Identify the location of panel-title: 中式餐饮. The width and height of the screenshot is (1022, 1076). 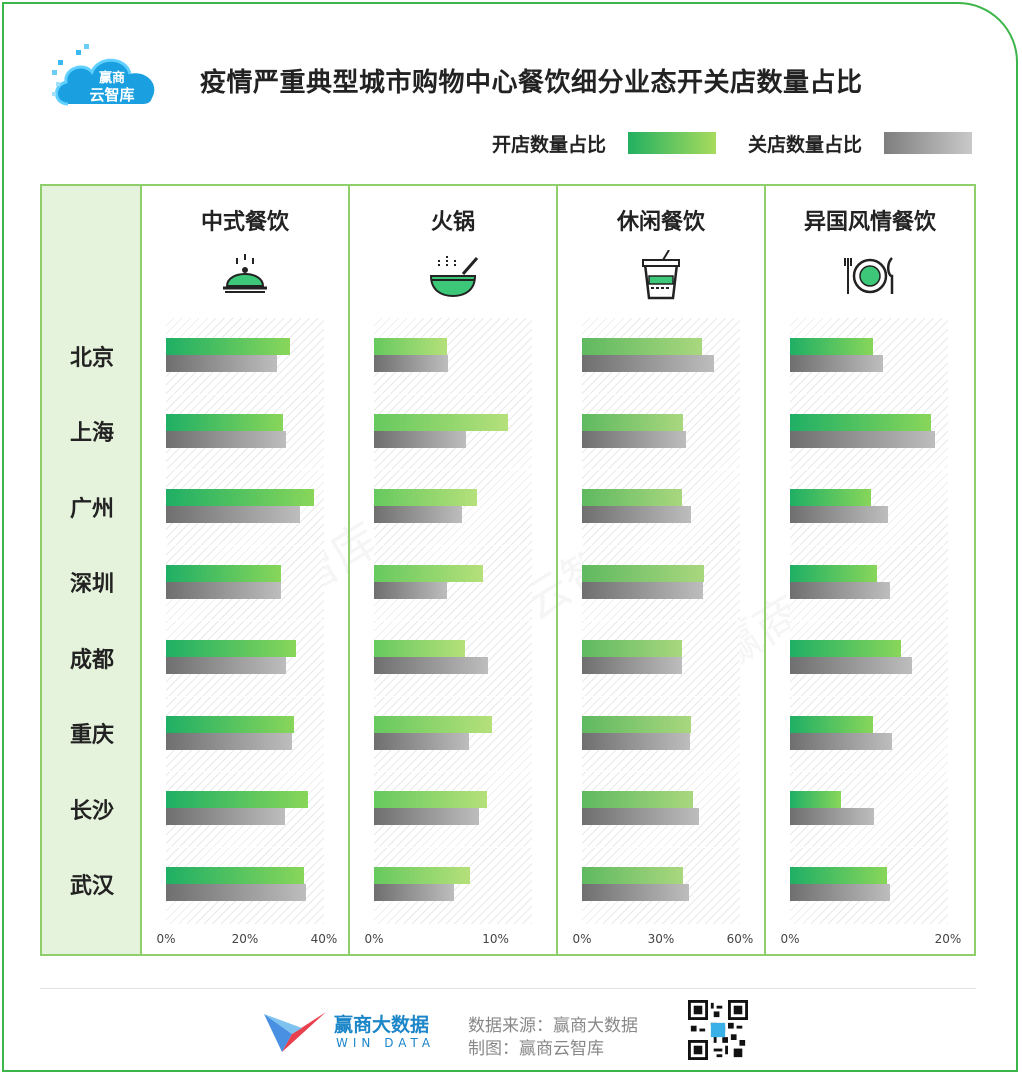
(244, 222).